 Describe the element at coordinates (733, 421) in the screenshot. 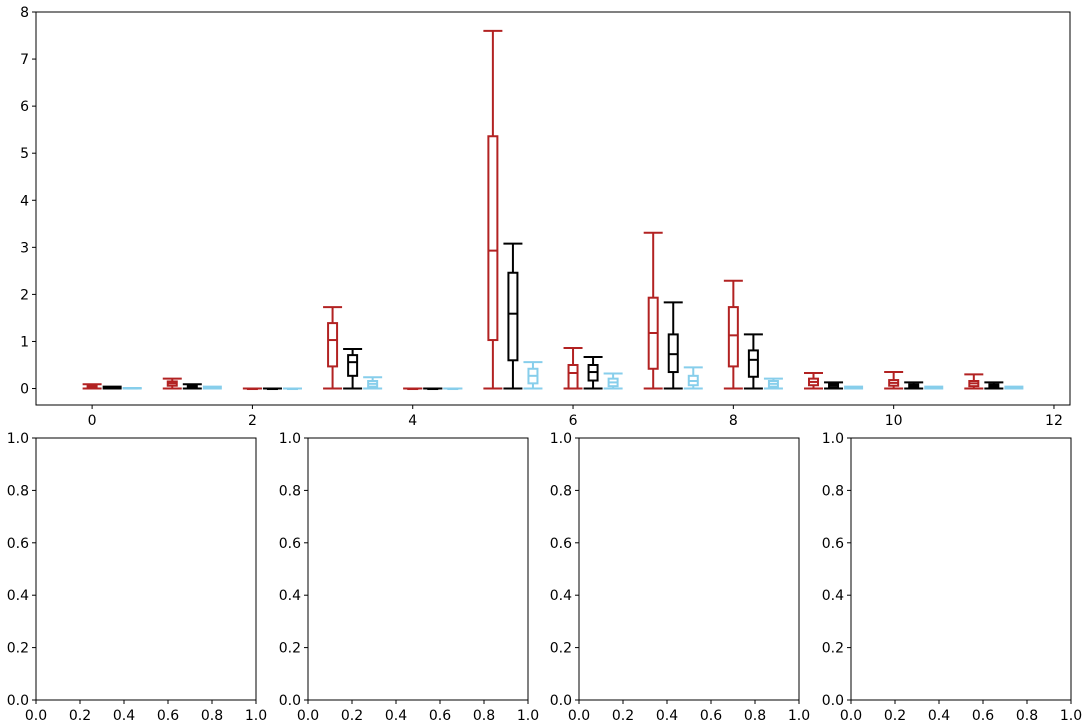

I see `x-tick-label: 8` at that location.